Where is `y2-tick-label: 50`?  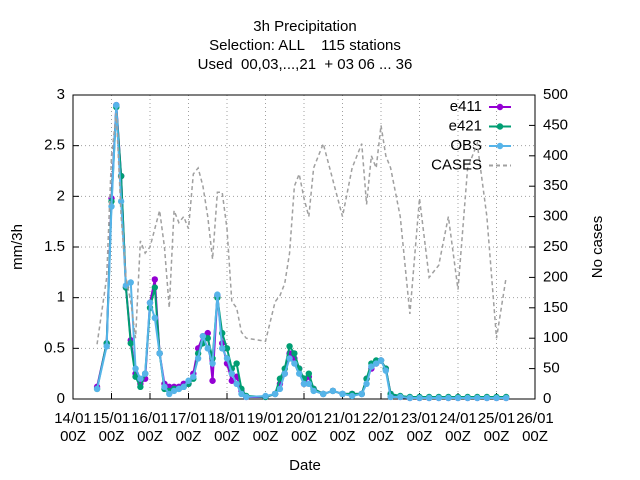
y2-tick-label: 50 is located at coordinates (551, 368).